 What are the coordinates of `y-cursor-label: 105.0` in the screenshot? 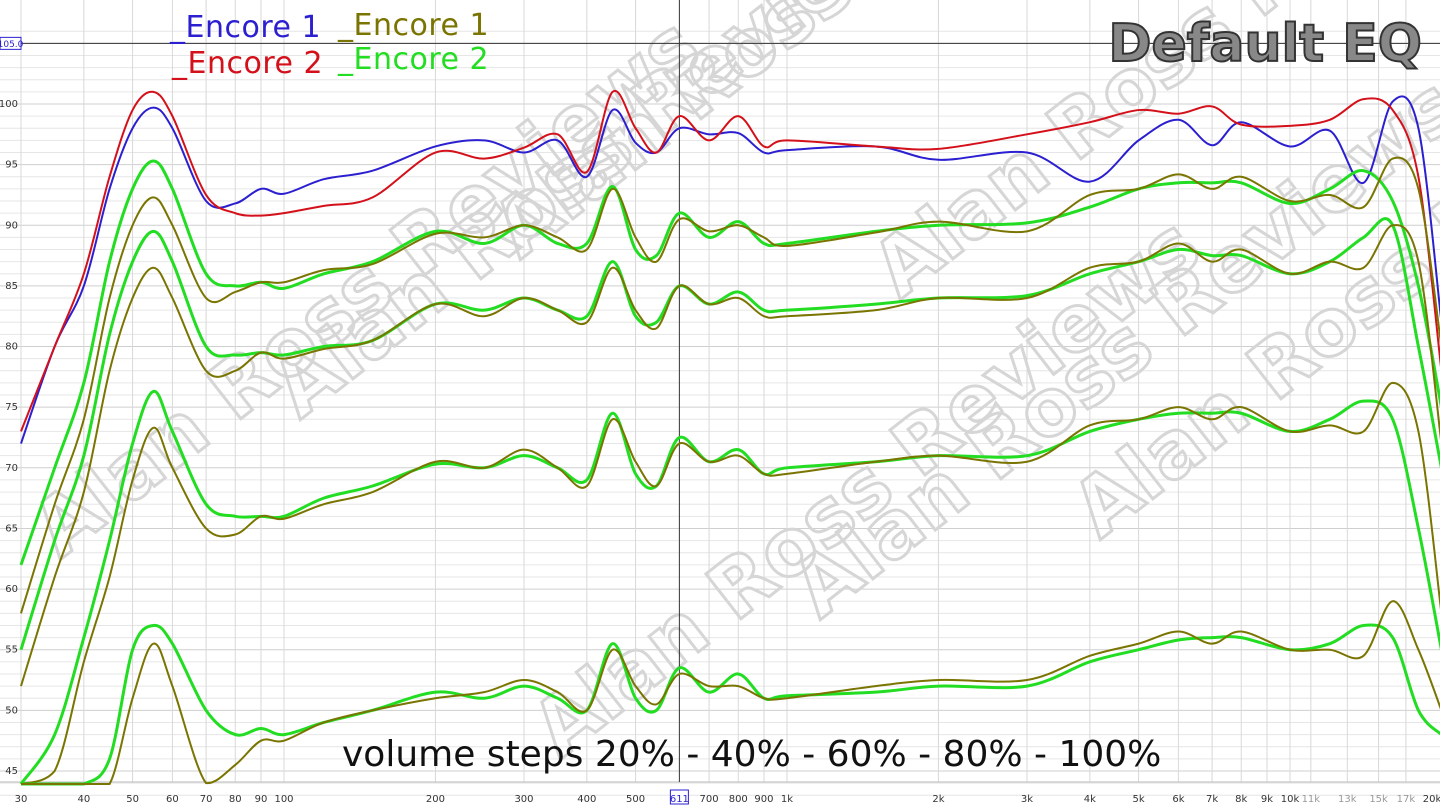 It's located at (12, 45).